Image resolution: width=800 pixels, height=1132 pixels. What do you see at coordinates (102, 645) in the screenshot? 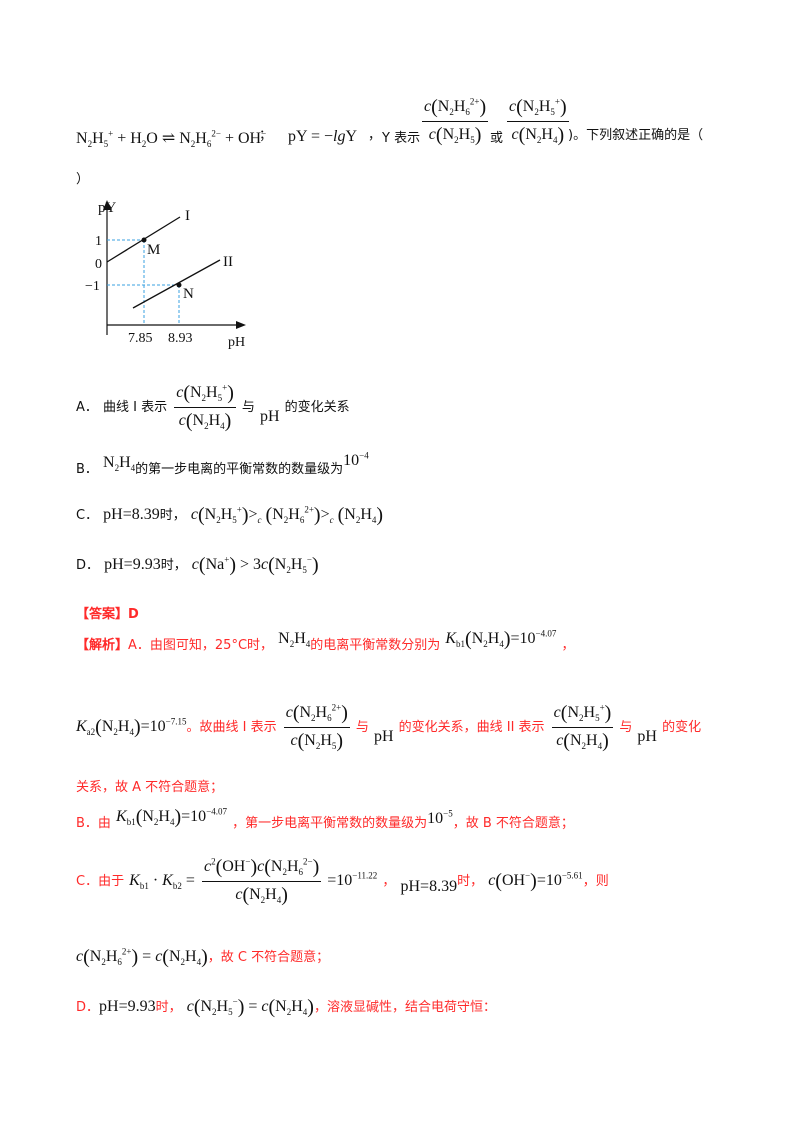
I see `analysis-label: 【解析】` at bounding box center [102, 645].